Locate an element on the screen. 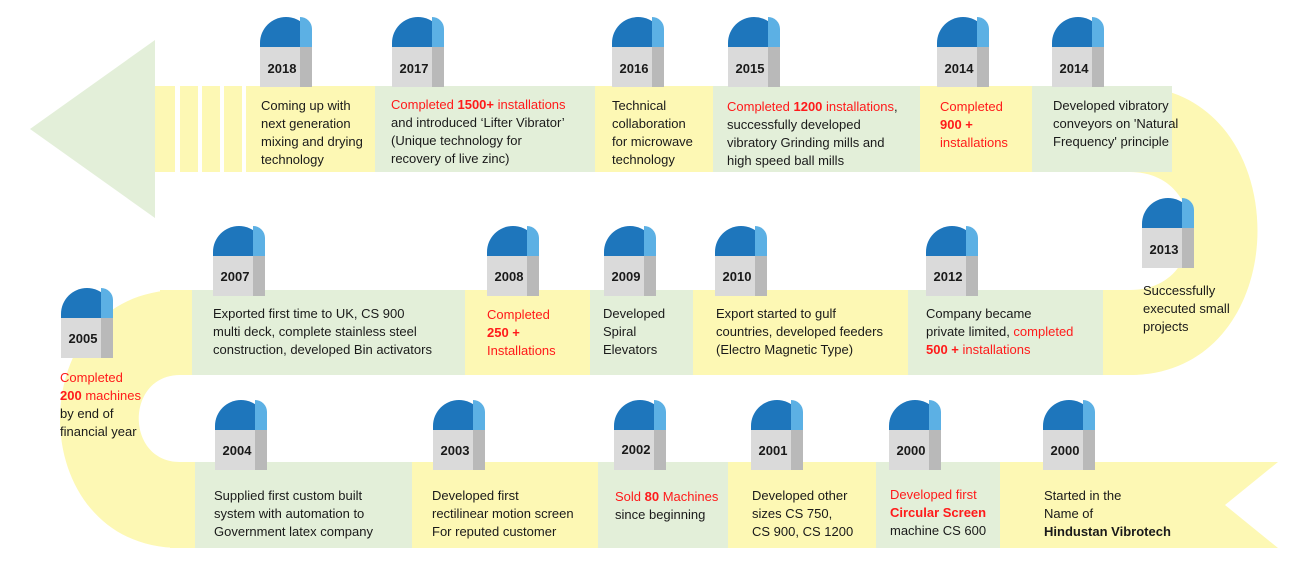 The width and height of the screenshot is (1300, 573). milestone-description: Successfully executed small projects is located at coordinates (1186, 309).